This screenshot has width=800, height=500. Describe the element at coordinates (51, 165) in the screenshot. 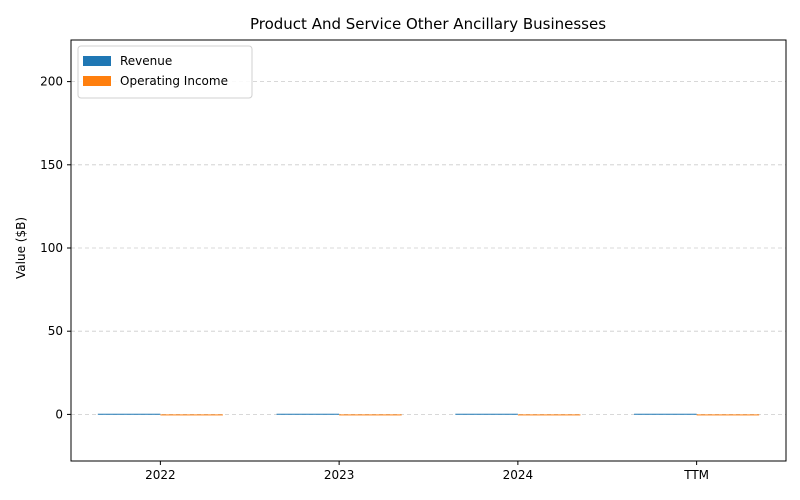

I see `y-tick-label: 150` at that location.